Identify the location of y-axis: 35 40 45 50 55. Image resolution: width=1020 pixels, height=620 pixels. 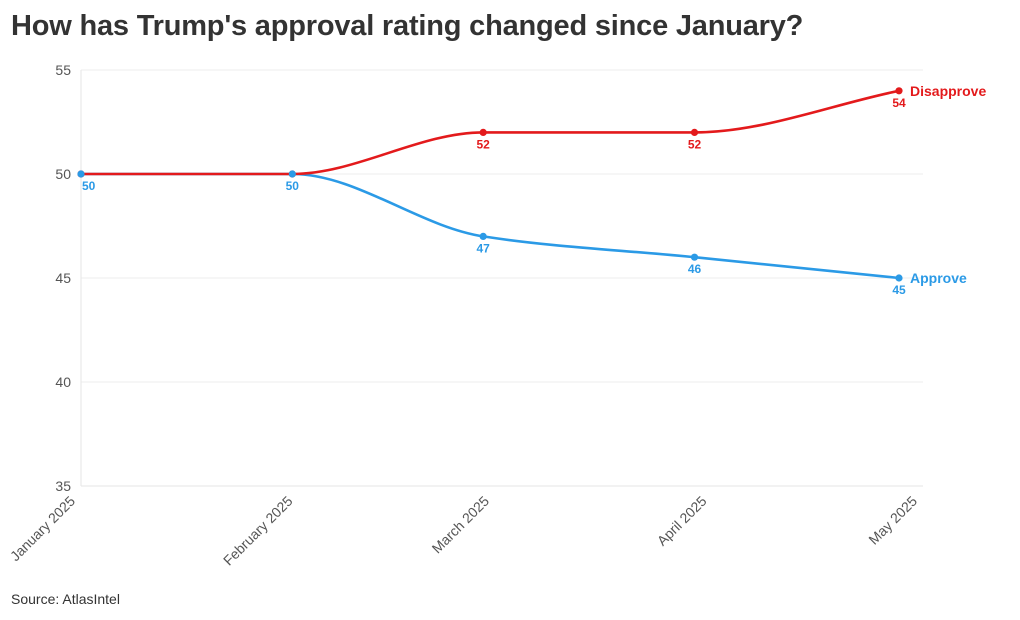
(63, 278).